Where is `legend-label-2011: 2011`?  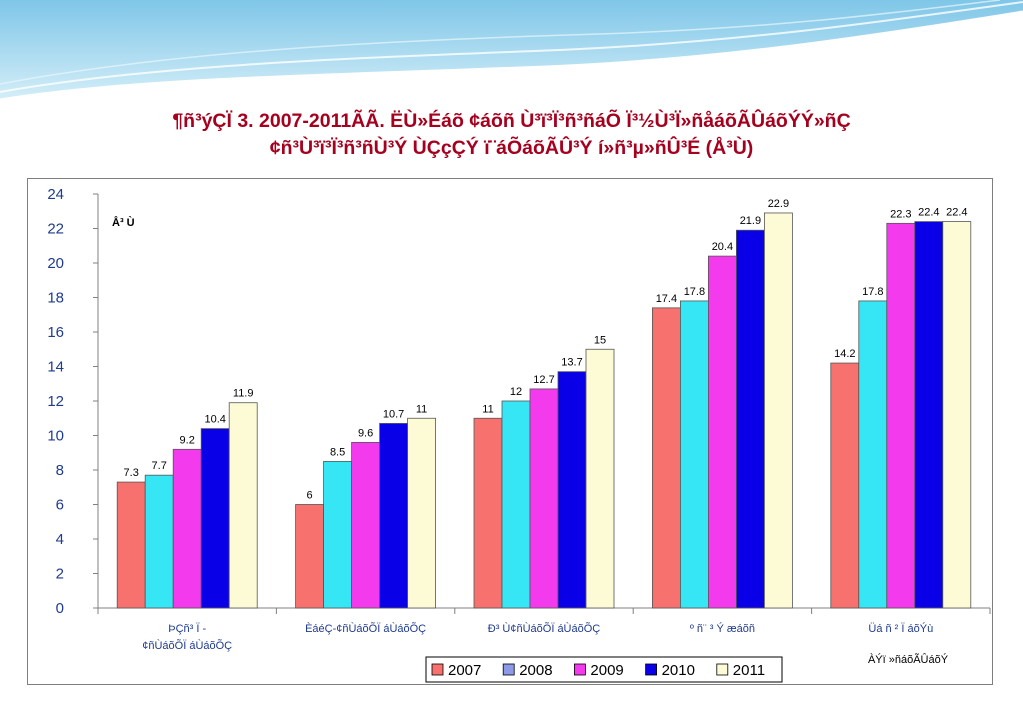 legend-label-2011: 2011 is located at coordinates (749, 670).